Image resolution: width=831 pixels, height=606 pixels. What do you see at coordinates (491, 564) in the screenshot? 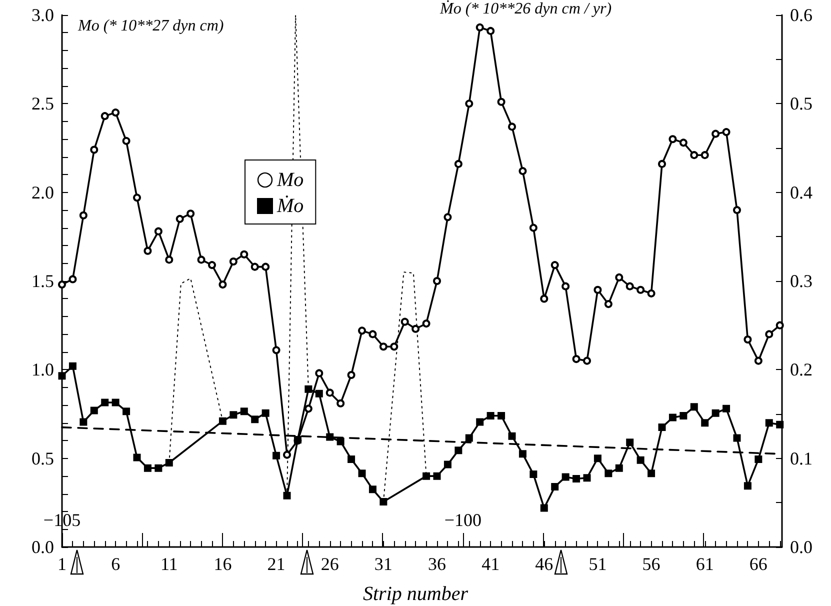
I see `x-tick-label: 41` at bounding box center [491, 564].